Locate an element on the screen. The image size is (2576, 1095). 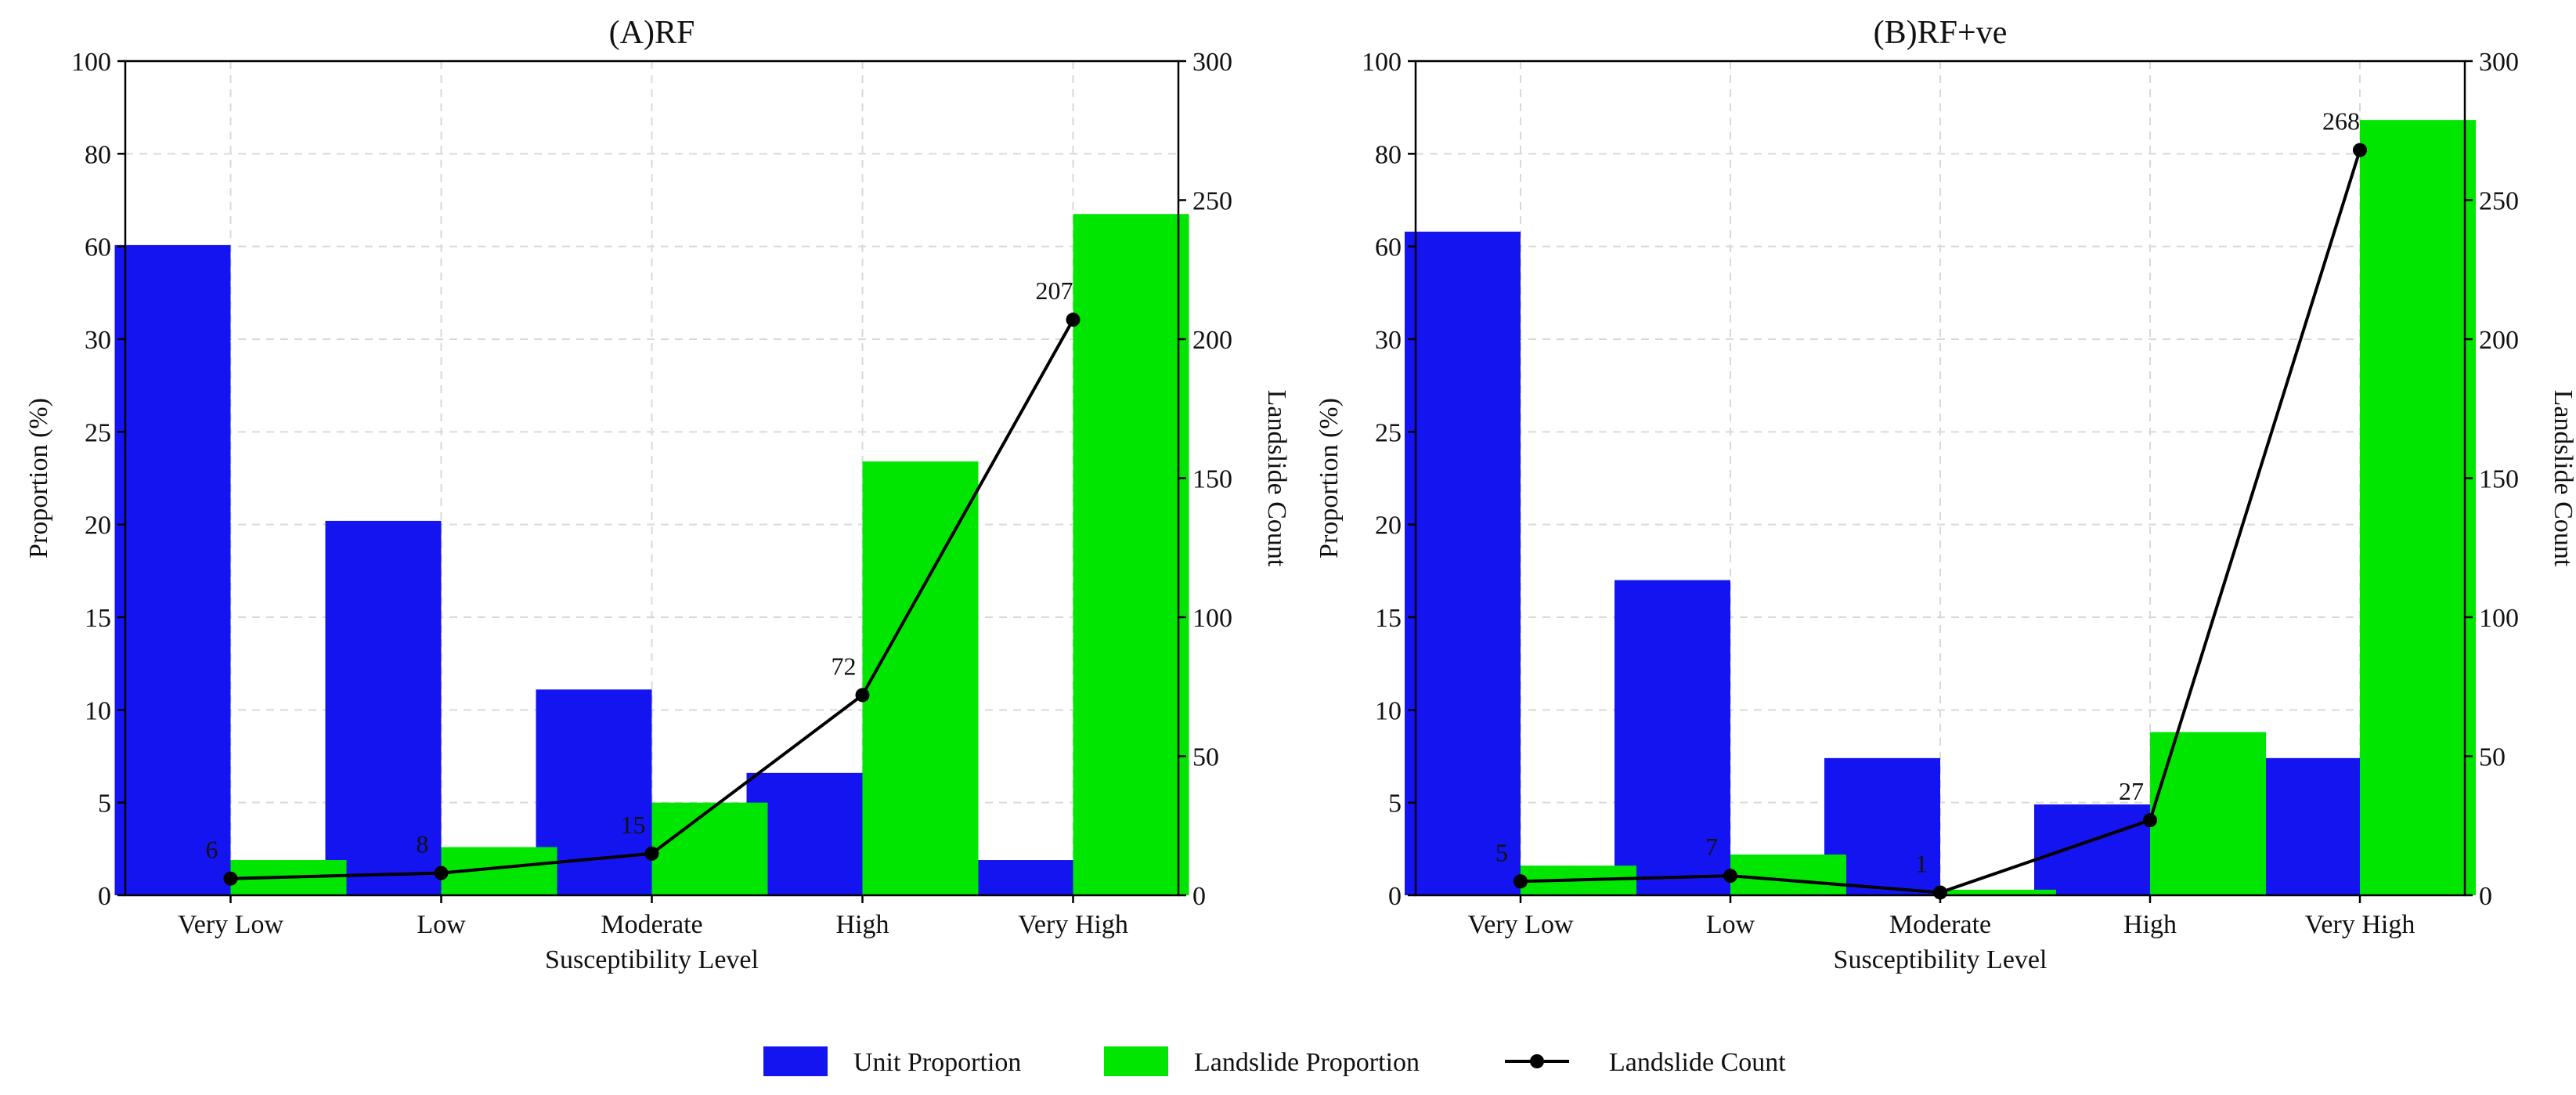
landslide-count-label: 6 is located at coordinates (212, 850).